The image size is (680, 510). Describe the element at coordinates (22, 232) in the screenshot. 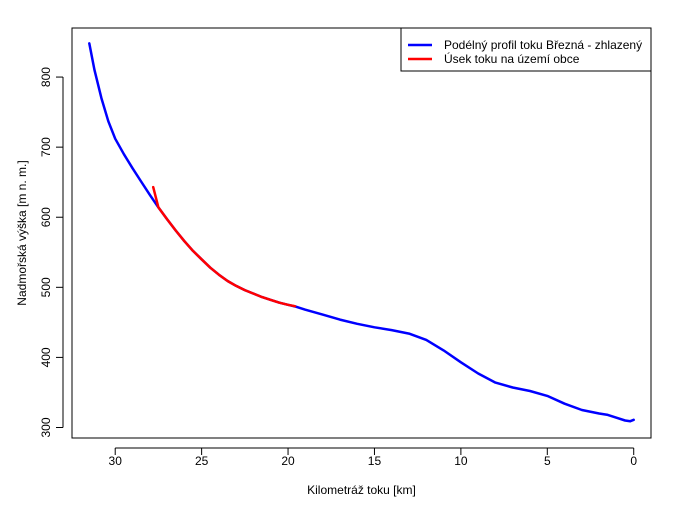

I see `y-axis-title: Nadmořská výška [m n. m.]` at that location.